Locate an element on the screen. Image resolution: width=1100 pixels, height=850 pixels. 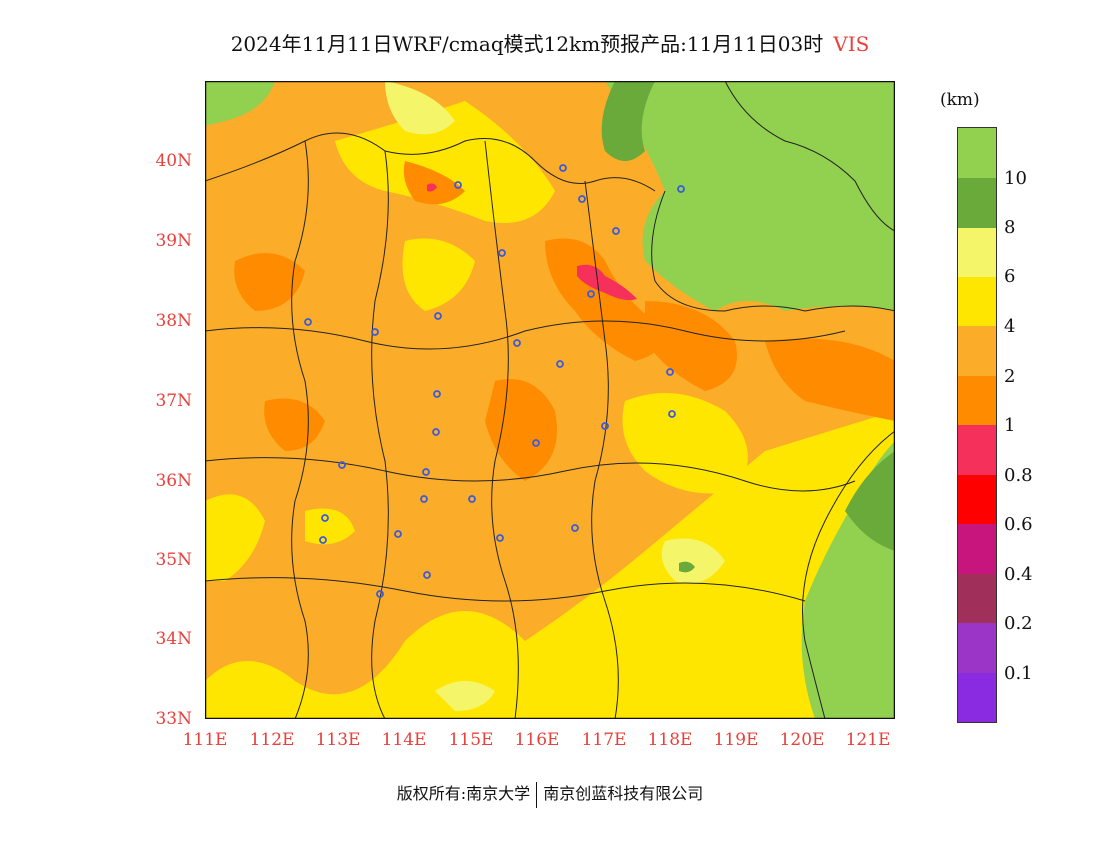
vis-fill-darkgreen-se is located at coordinates (870, 501).